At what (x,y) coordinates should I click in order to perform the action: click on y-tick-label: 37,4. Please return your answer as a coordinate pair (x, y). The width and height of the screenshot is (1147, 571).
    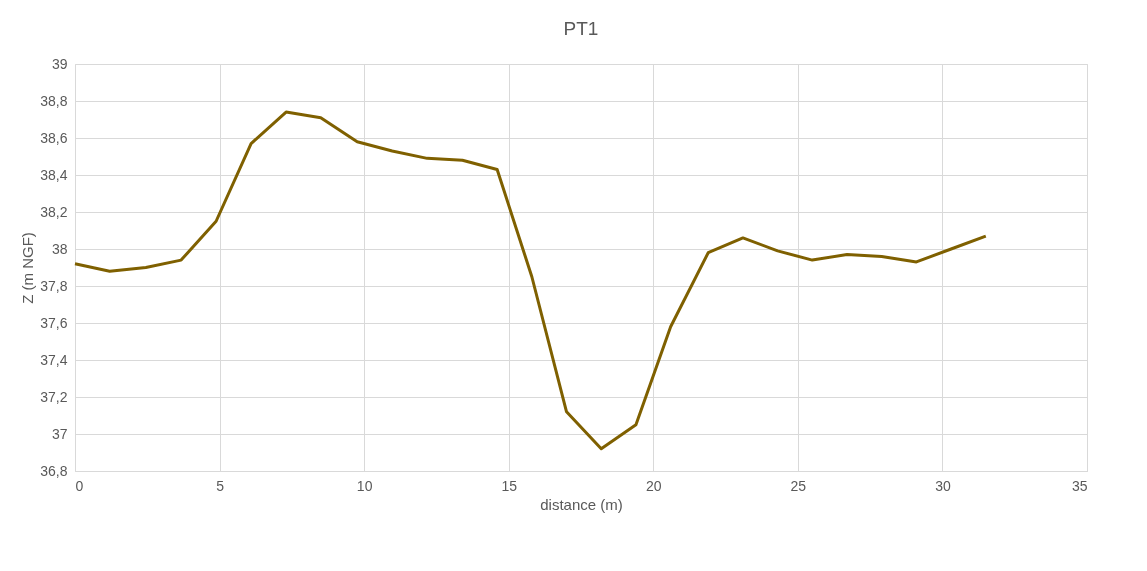
    Looking at the image, I should click on (54, 359).